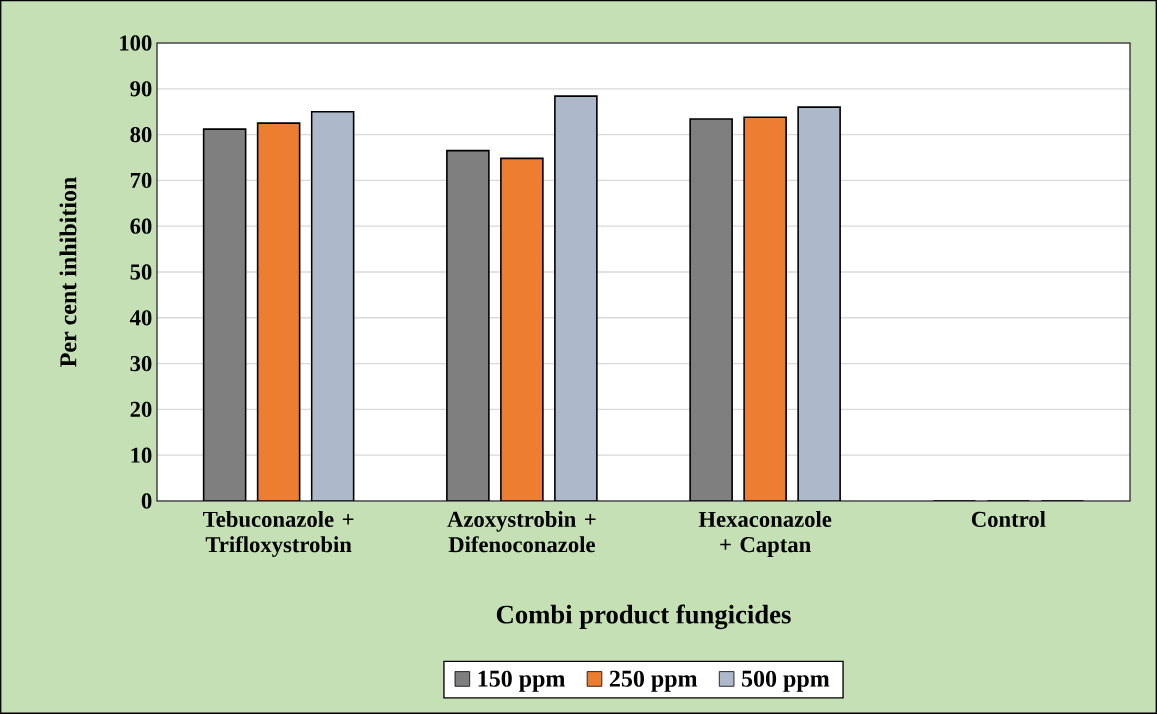 The width and height of the screenshot is (1157, 714). I want to click on y-tick-label: 30, so click(141, 363).